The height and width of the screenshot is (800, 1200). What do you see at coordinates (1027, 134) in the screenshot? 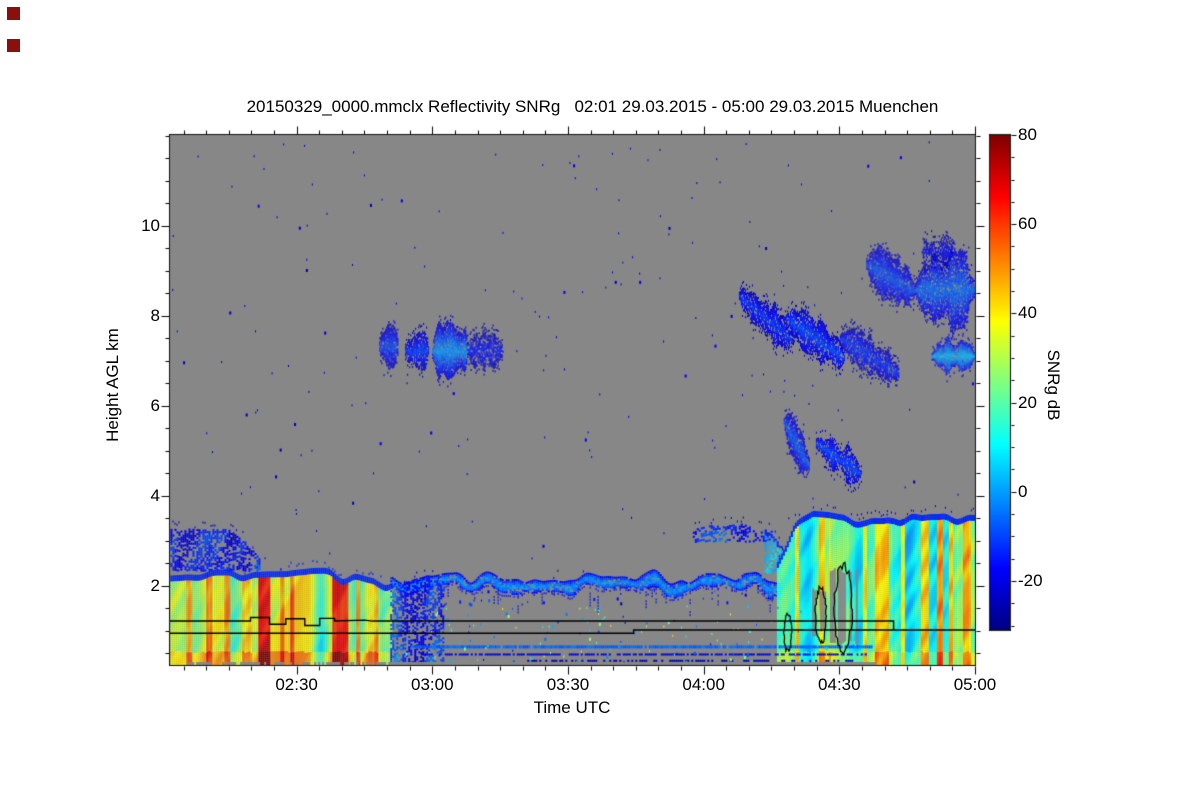
I see `colorbar-tick-label: 80` at bounding box center [1027, 134].